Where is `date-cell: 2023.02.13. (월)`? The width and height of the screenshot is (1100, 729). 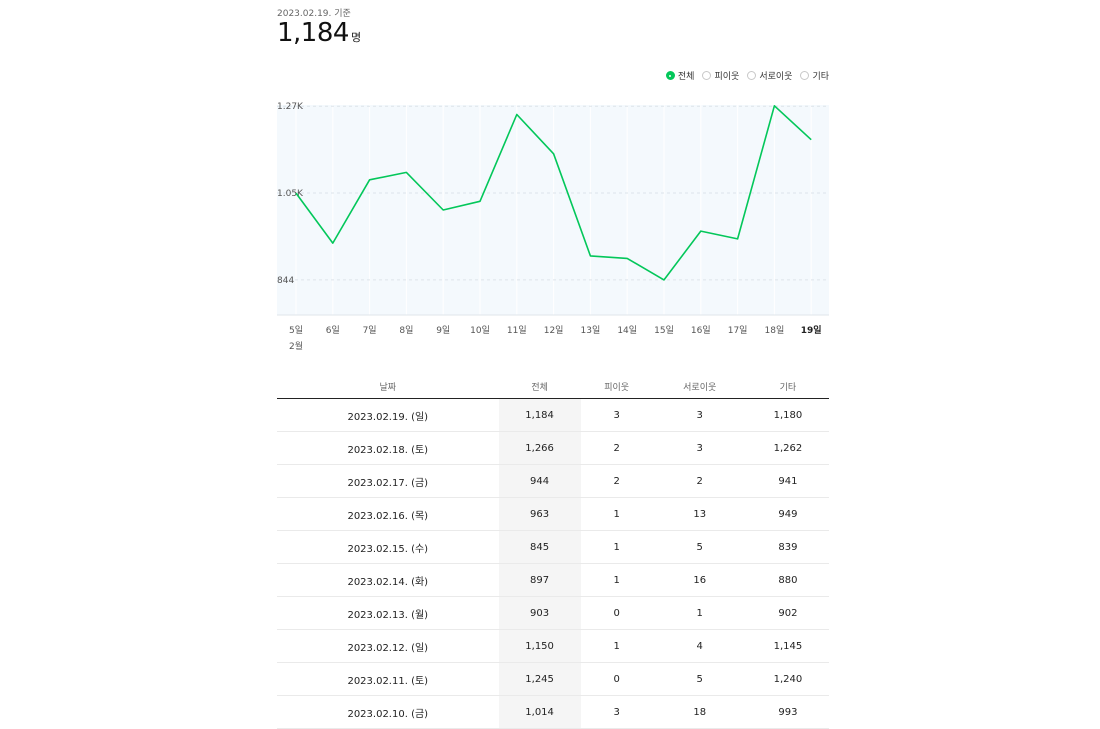
date-cell: 2023.02.13. (월) is located at coordinates (388, 613).